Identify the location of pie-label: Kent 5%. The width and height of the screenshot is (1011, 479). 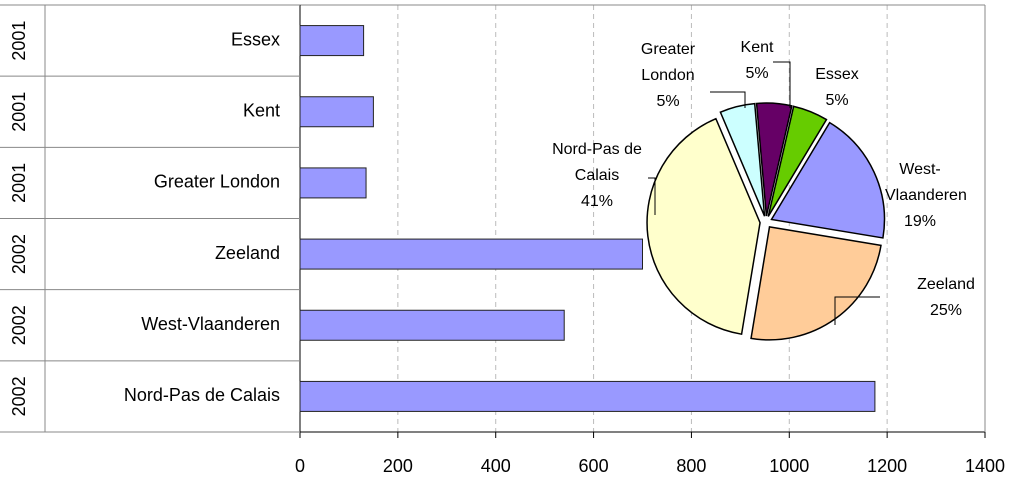
(757, 61).